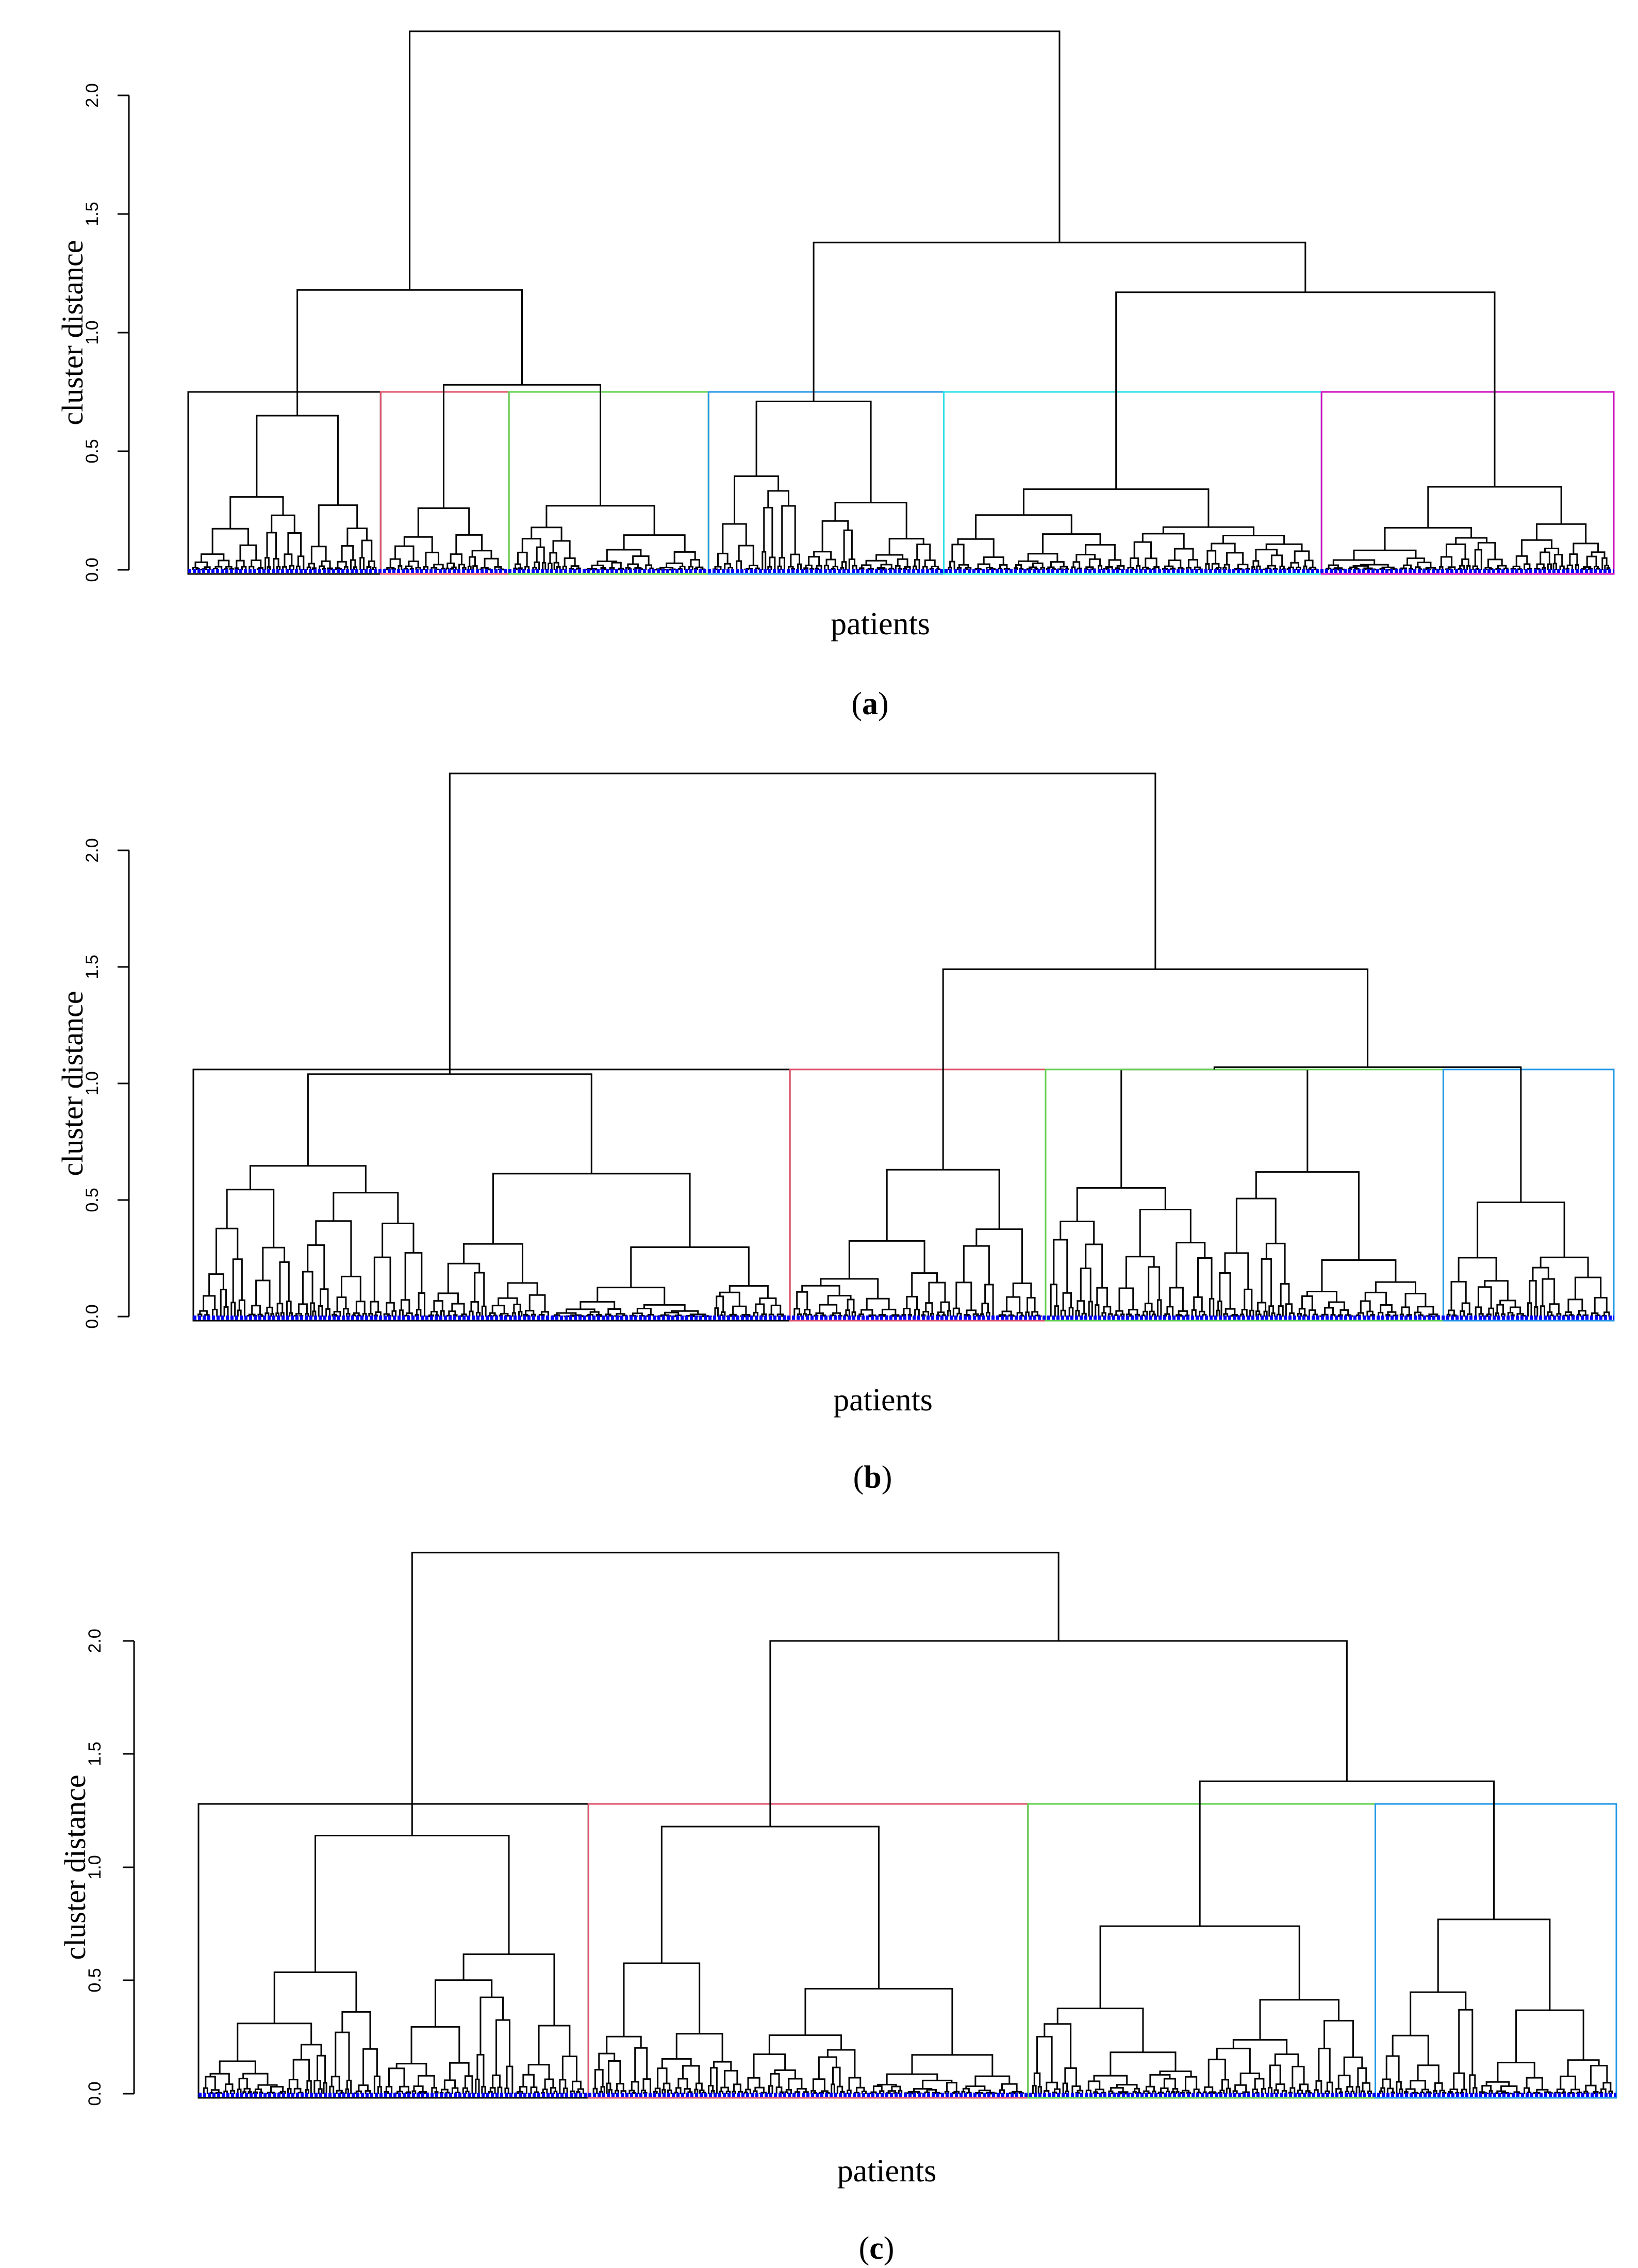 The height and width of the screenshot is (2268, 1638). What do you see at coordinates (918, 1195) in the screenshot?
I see `cluster-2-subtree` at bounding box center [918, 1195].